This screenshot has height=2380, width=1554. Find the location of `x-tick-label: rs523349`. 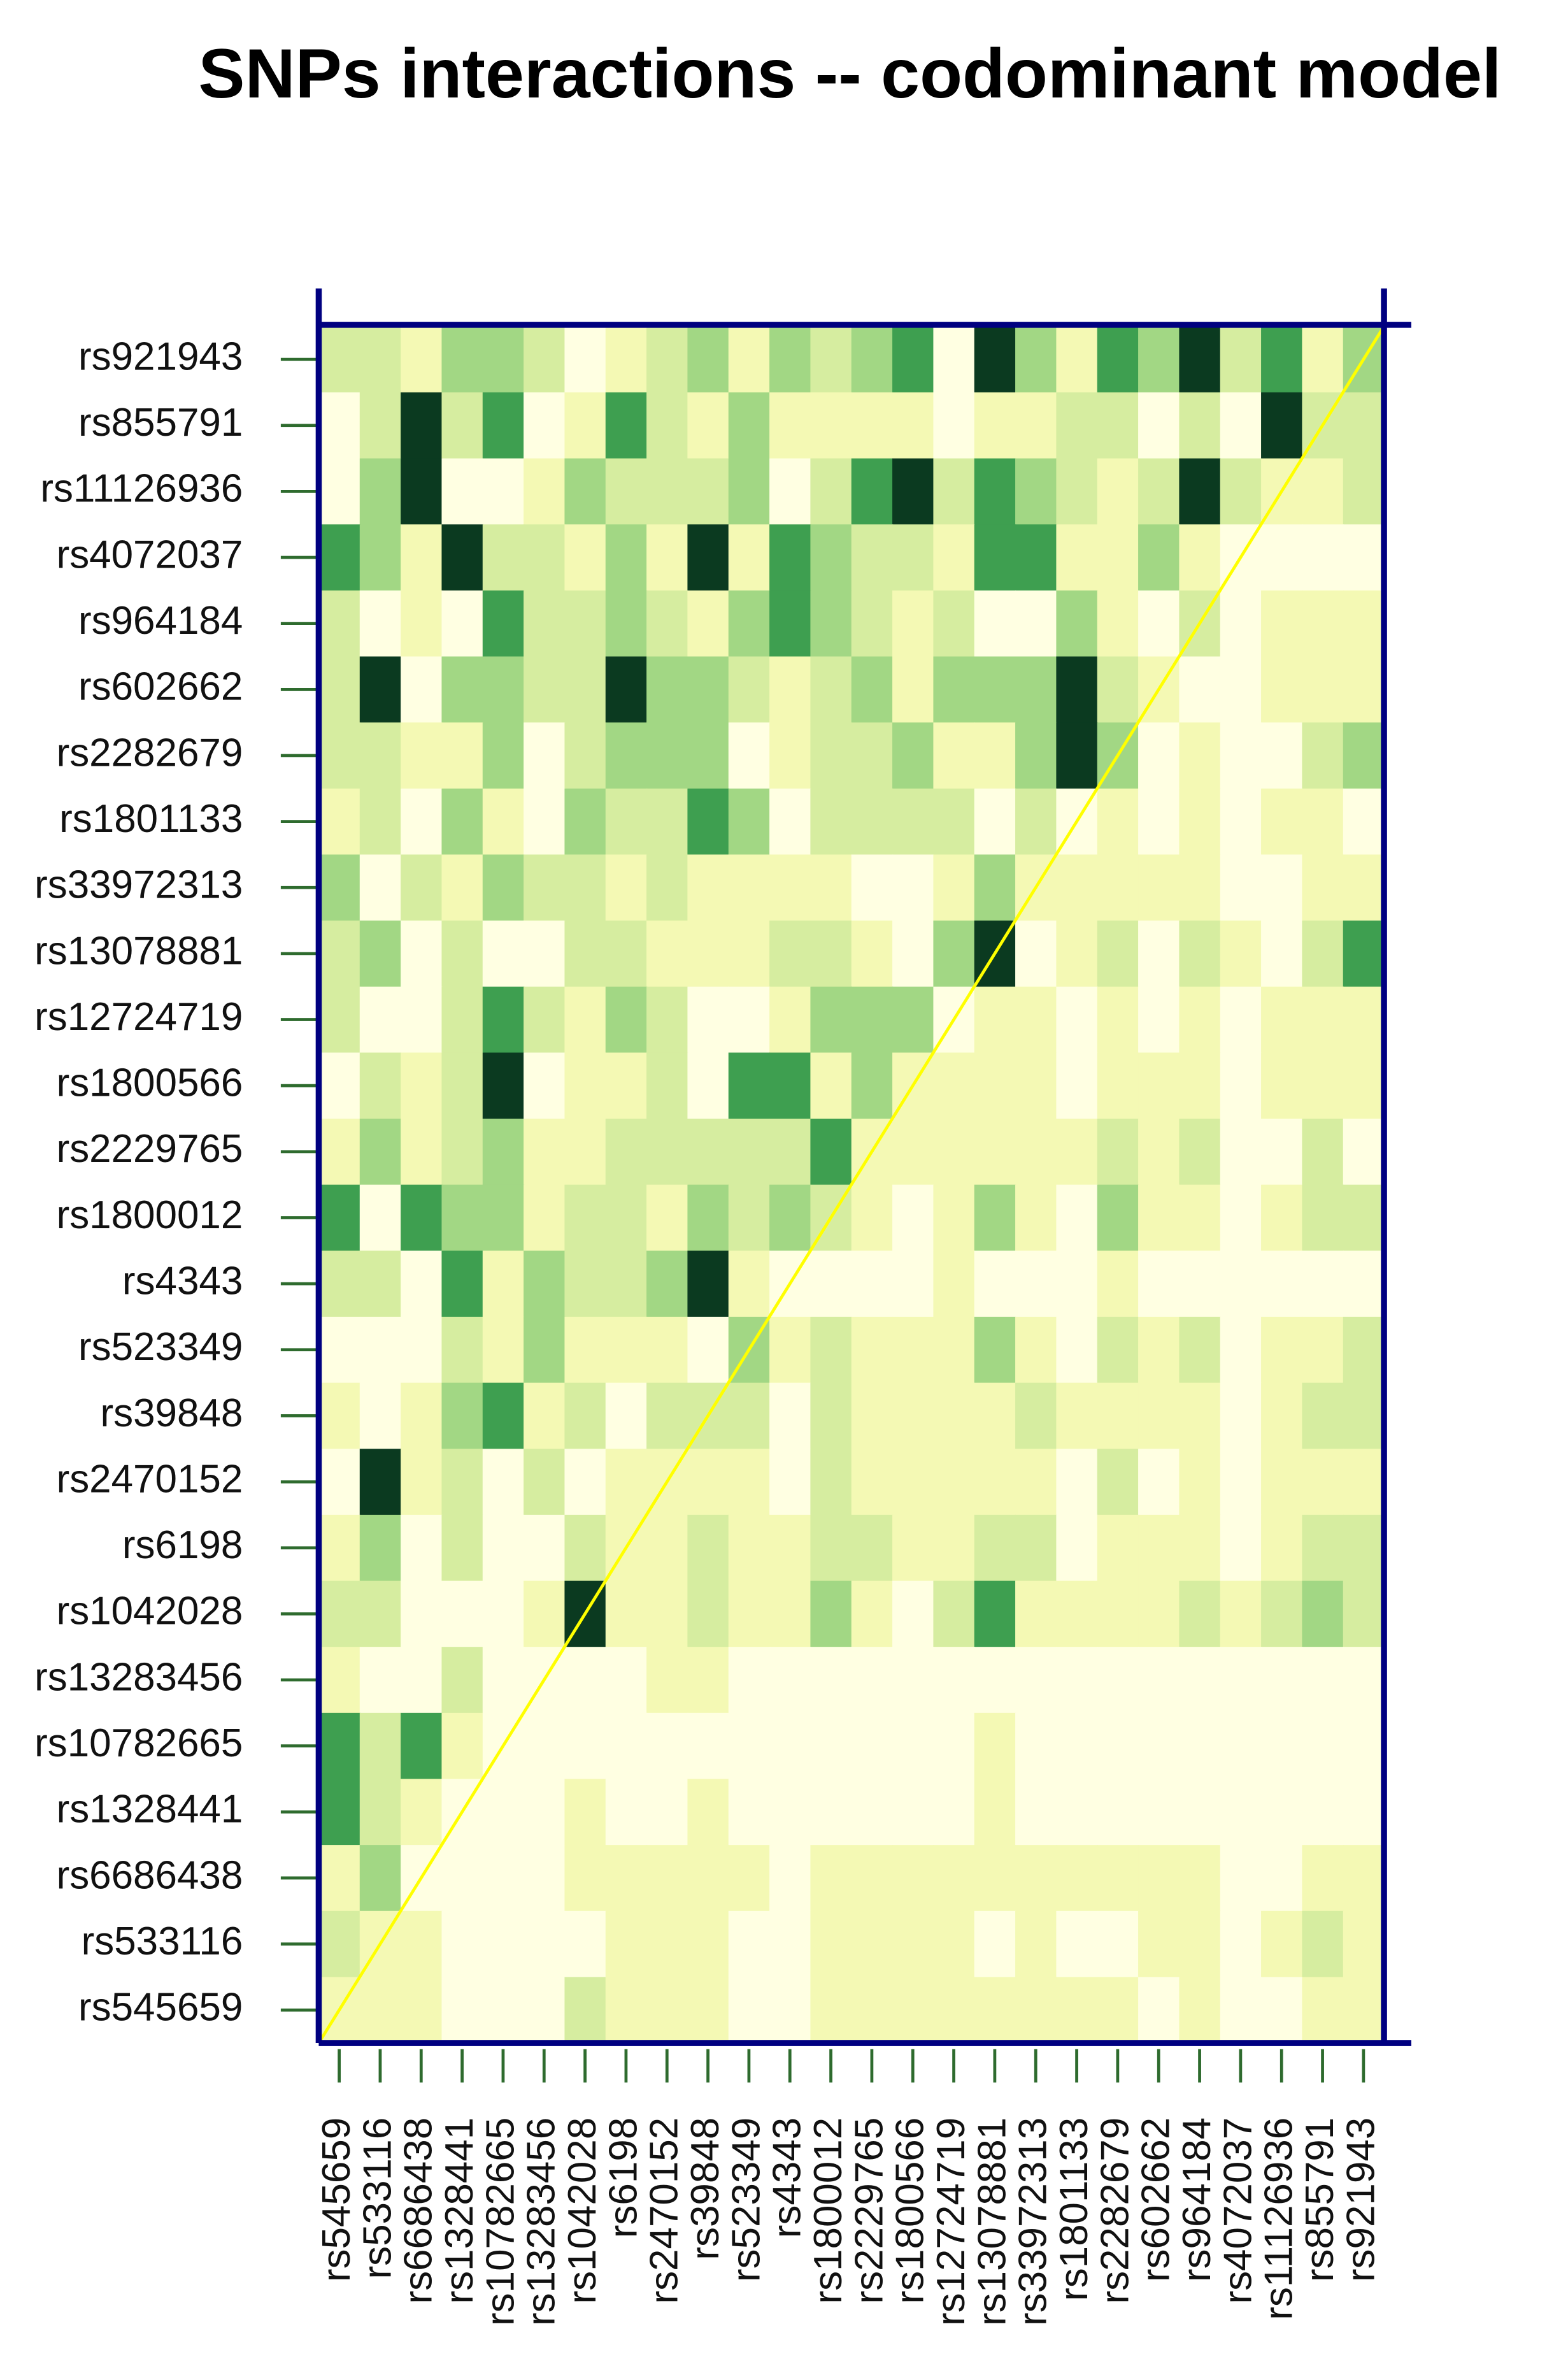

x-tick-label: rs523349 is located at coordinates (746, 2200).